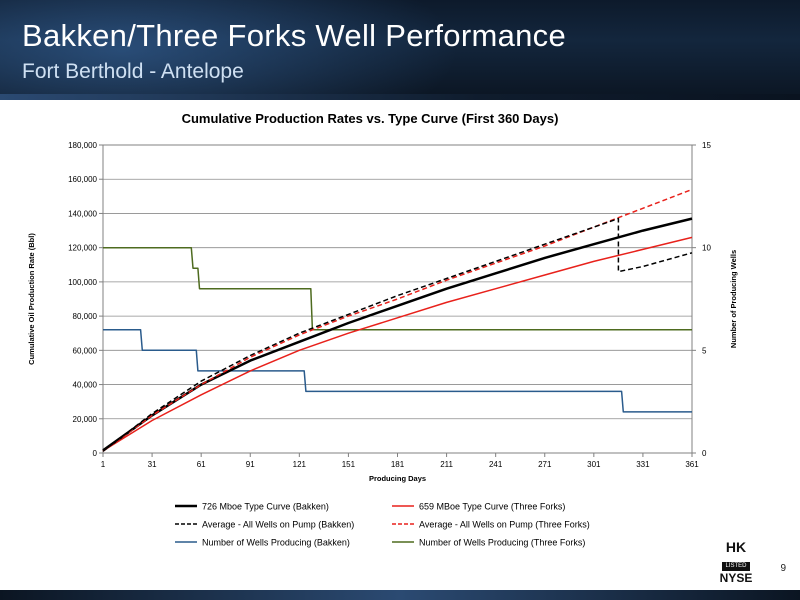 This screenshot has height=600, width=800. What do you see at coordinates (736, 578) in the screenshot?
I see `logo-exchange: NYSE` at bounding box center [736, 578].